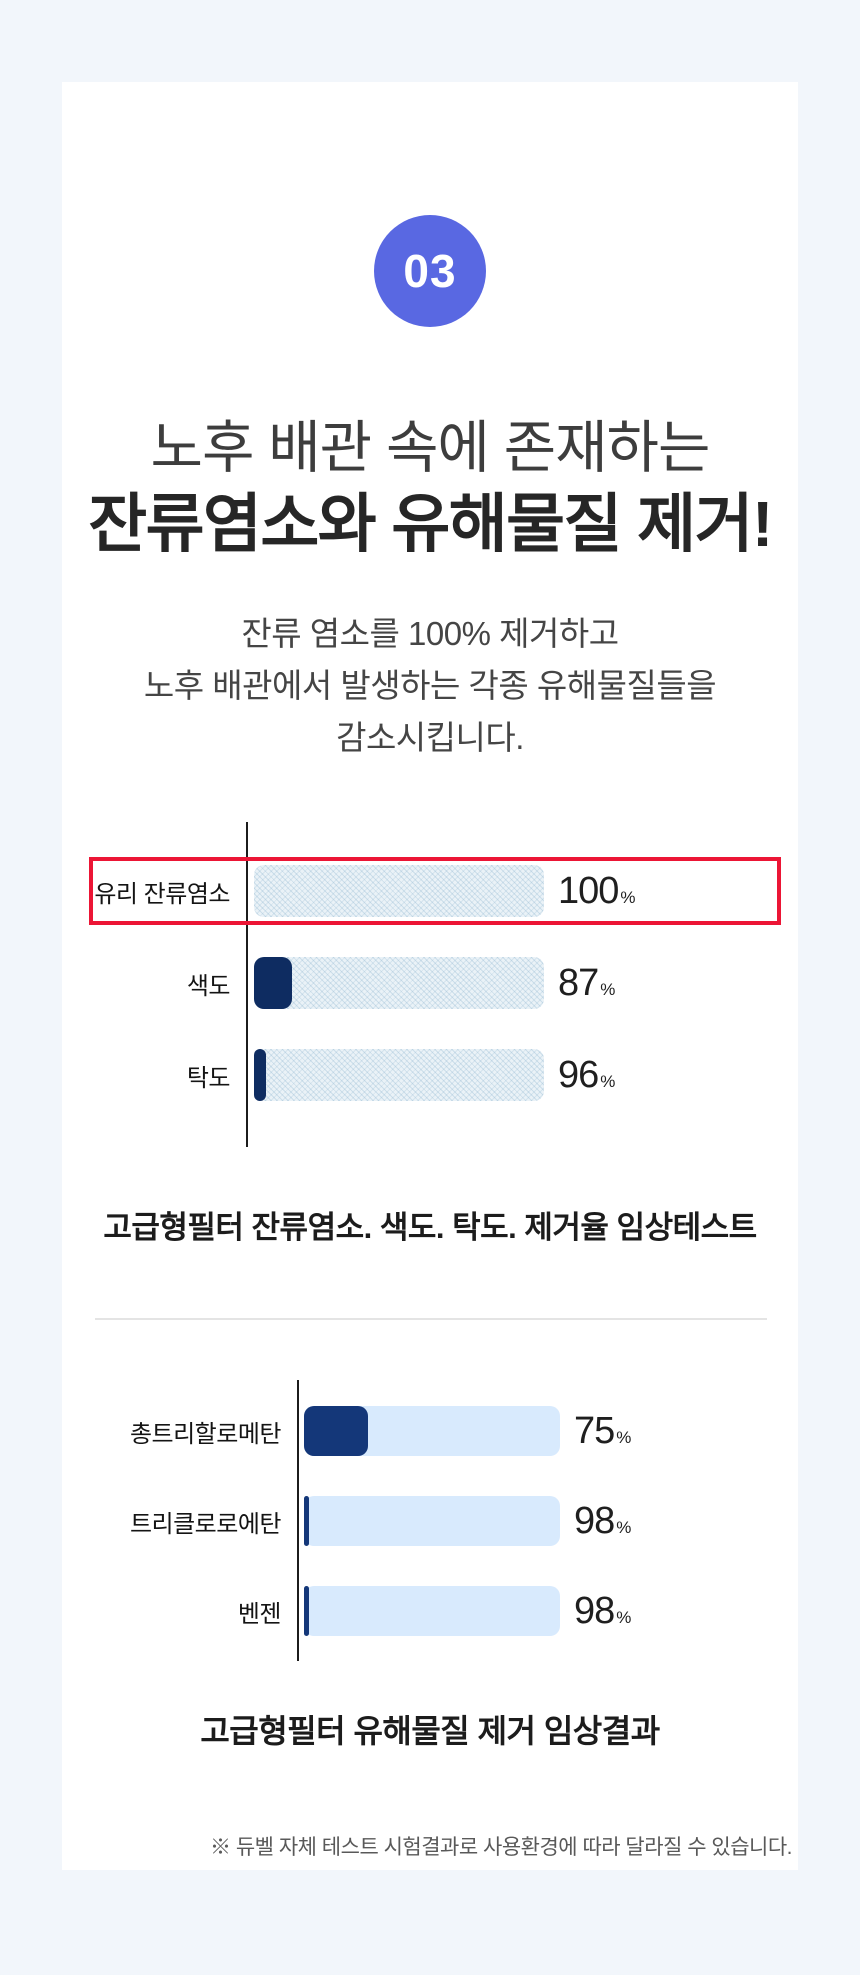 The height and width of the screenshot is (1975, 860). Describe the element at coordinates (578, 982) in the screenshot. I see `value-number: 87` at that location.